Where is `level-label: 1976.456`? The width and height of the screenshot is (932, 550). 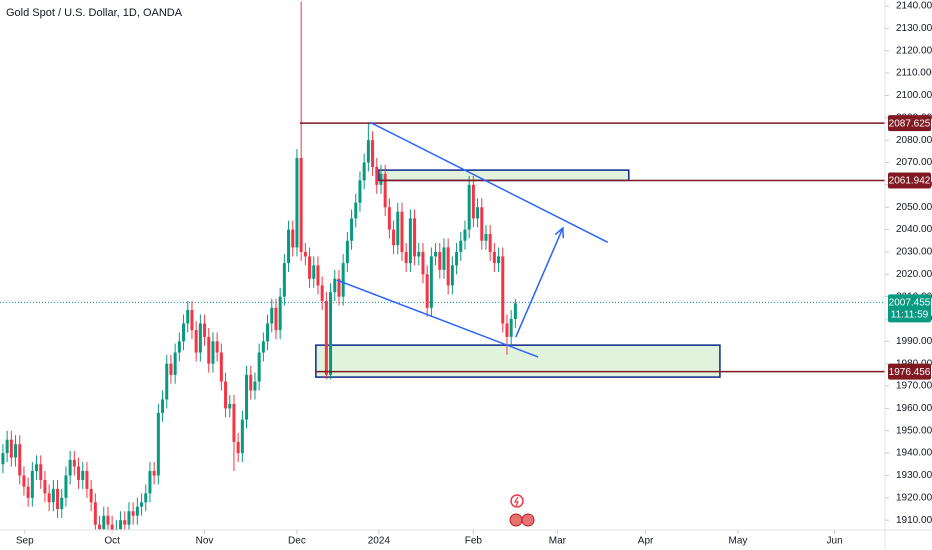
level-label: 1976.456 is located at coordinates (910, 372).